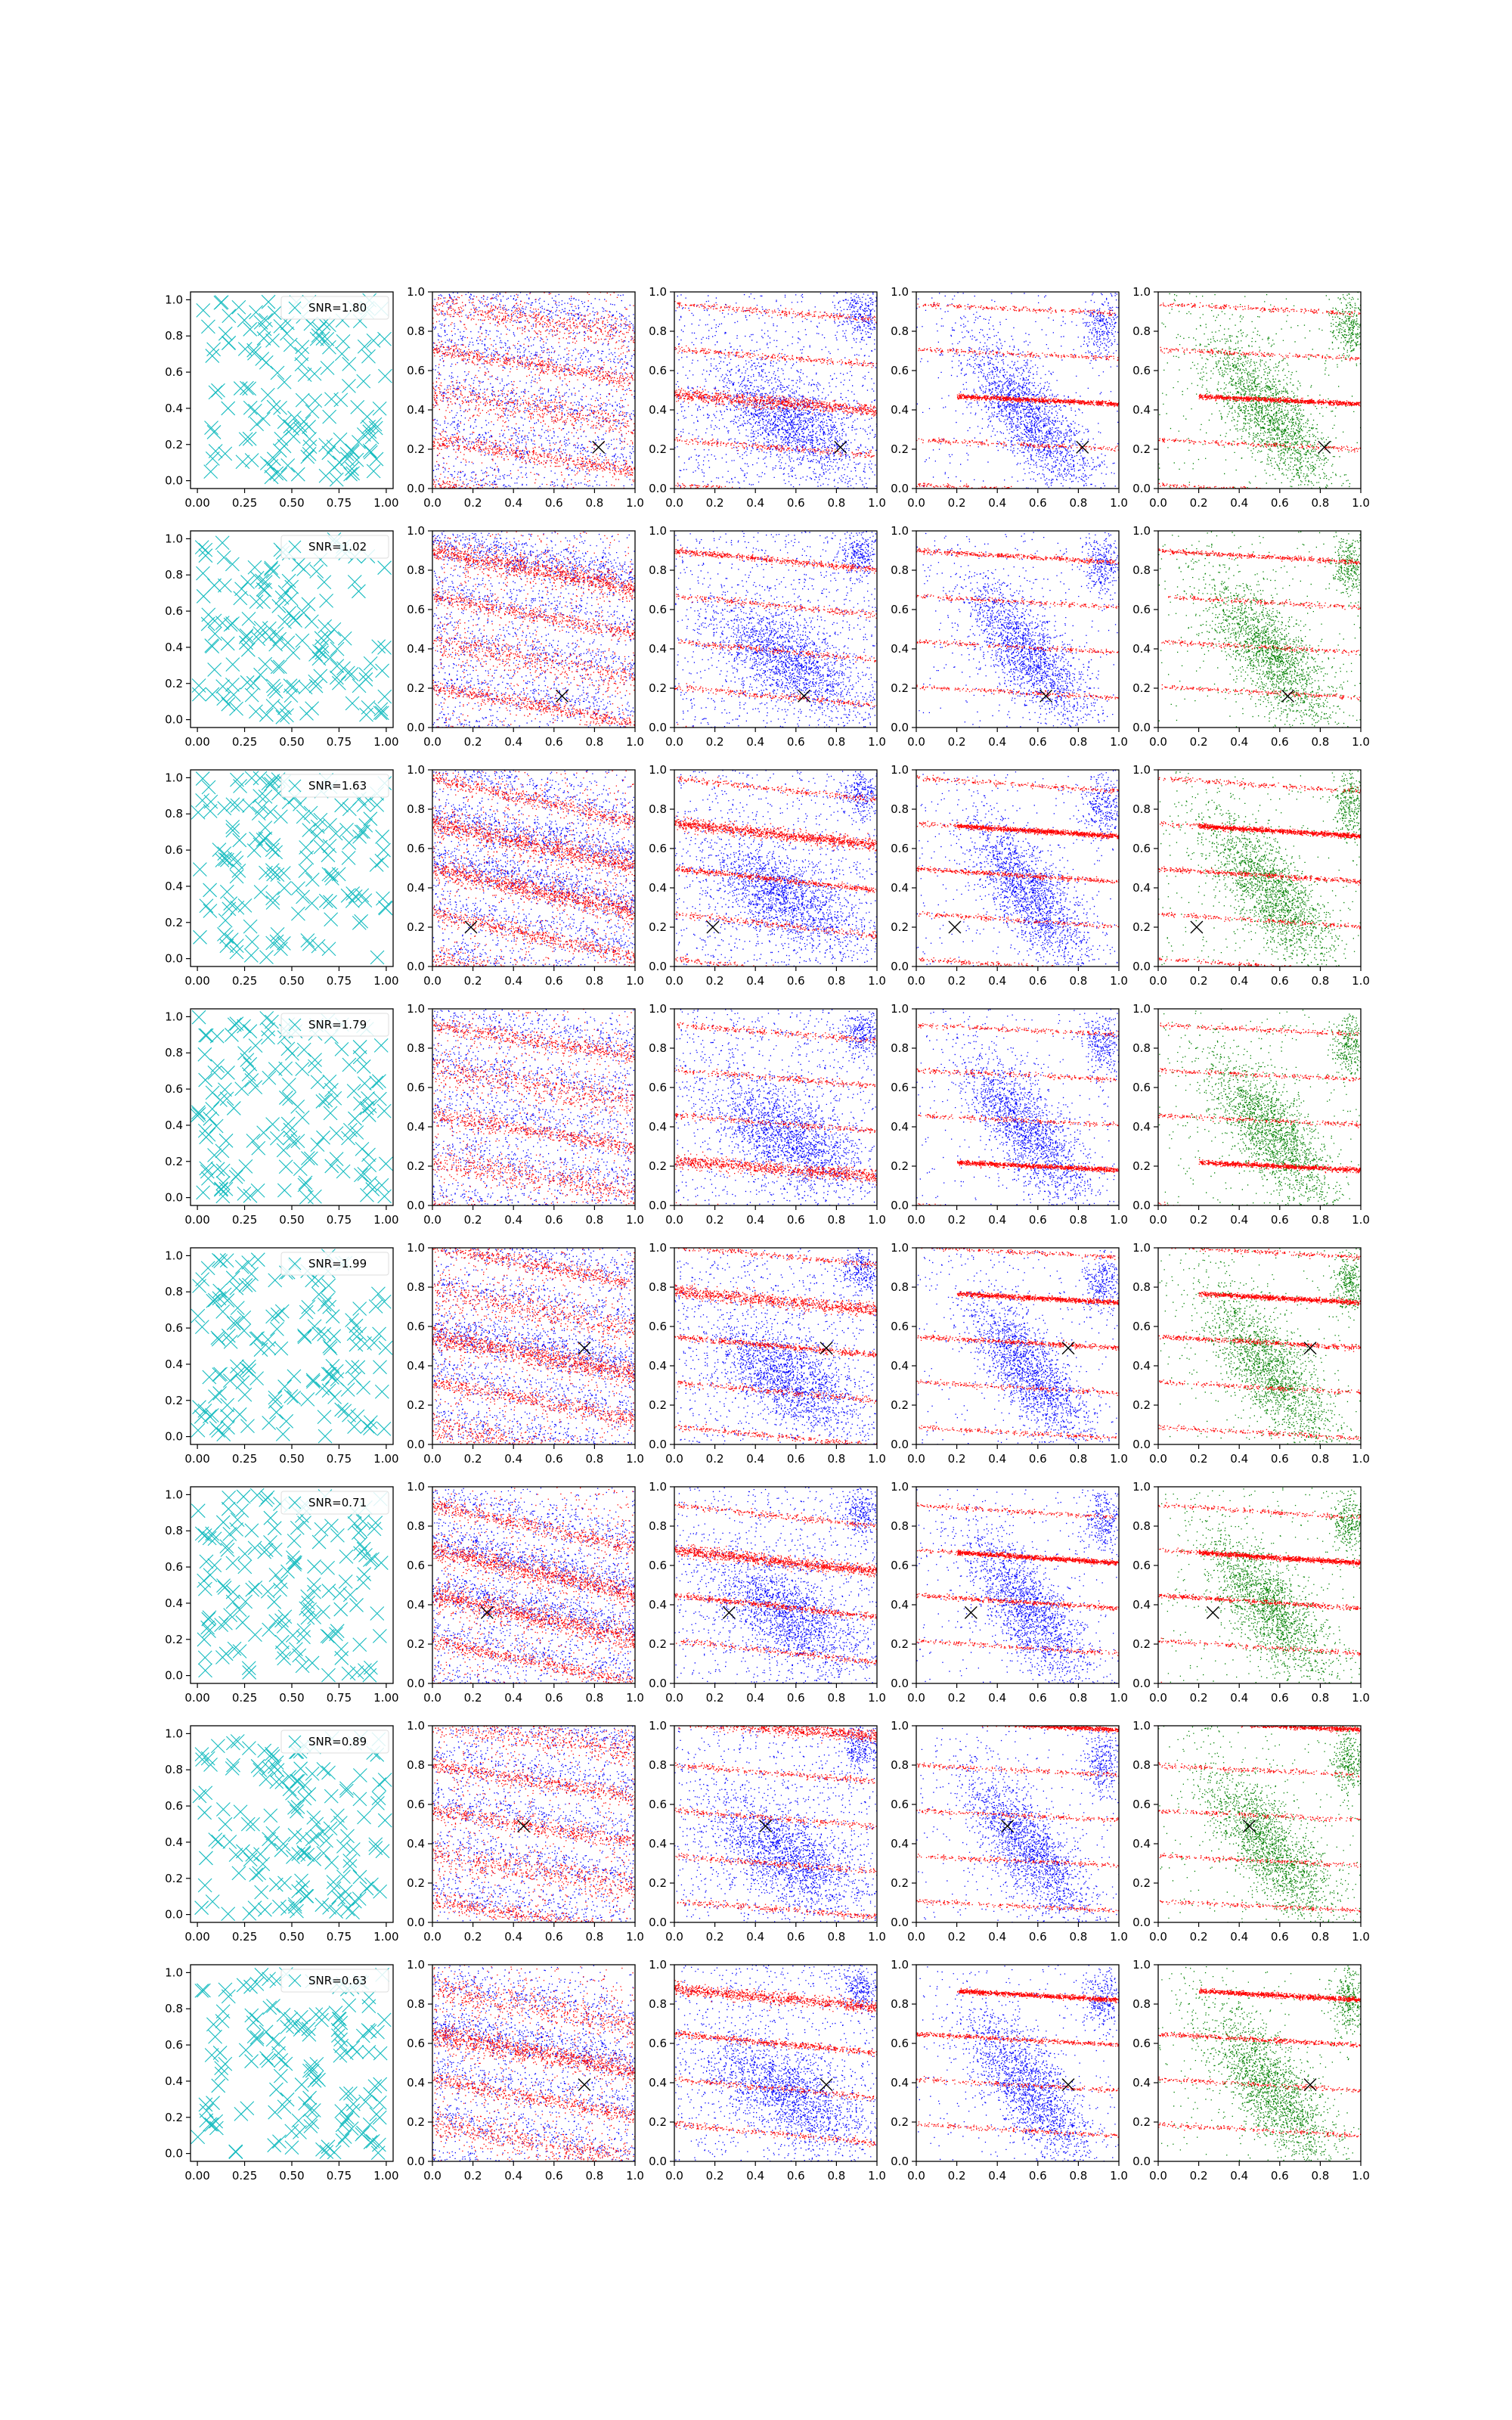 The width and height of the screenshot is (1512, 2420). Describe the element at coordinates (197, 1698) in the screenshot. I see `x-tick-label: 0.00` at that location.